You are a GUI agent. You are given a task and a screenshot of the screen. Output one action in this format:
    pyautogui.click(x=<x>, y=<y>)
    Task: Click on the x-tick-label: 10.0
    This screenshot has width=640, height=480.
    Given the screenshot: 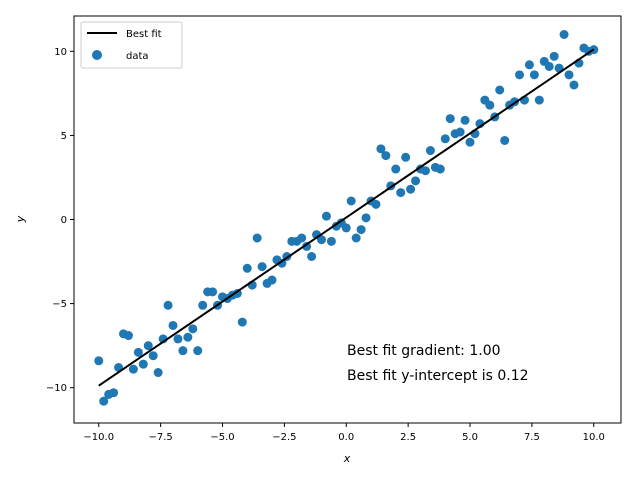 What is the action you would take?
    pyautogui.click(x=594, y=437)
    